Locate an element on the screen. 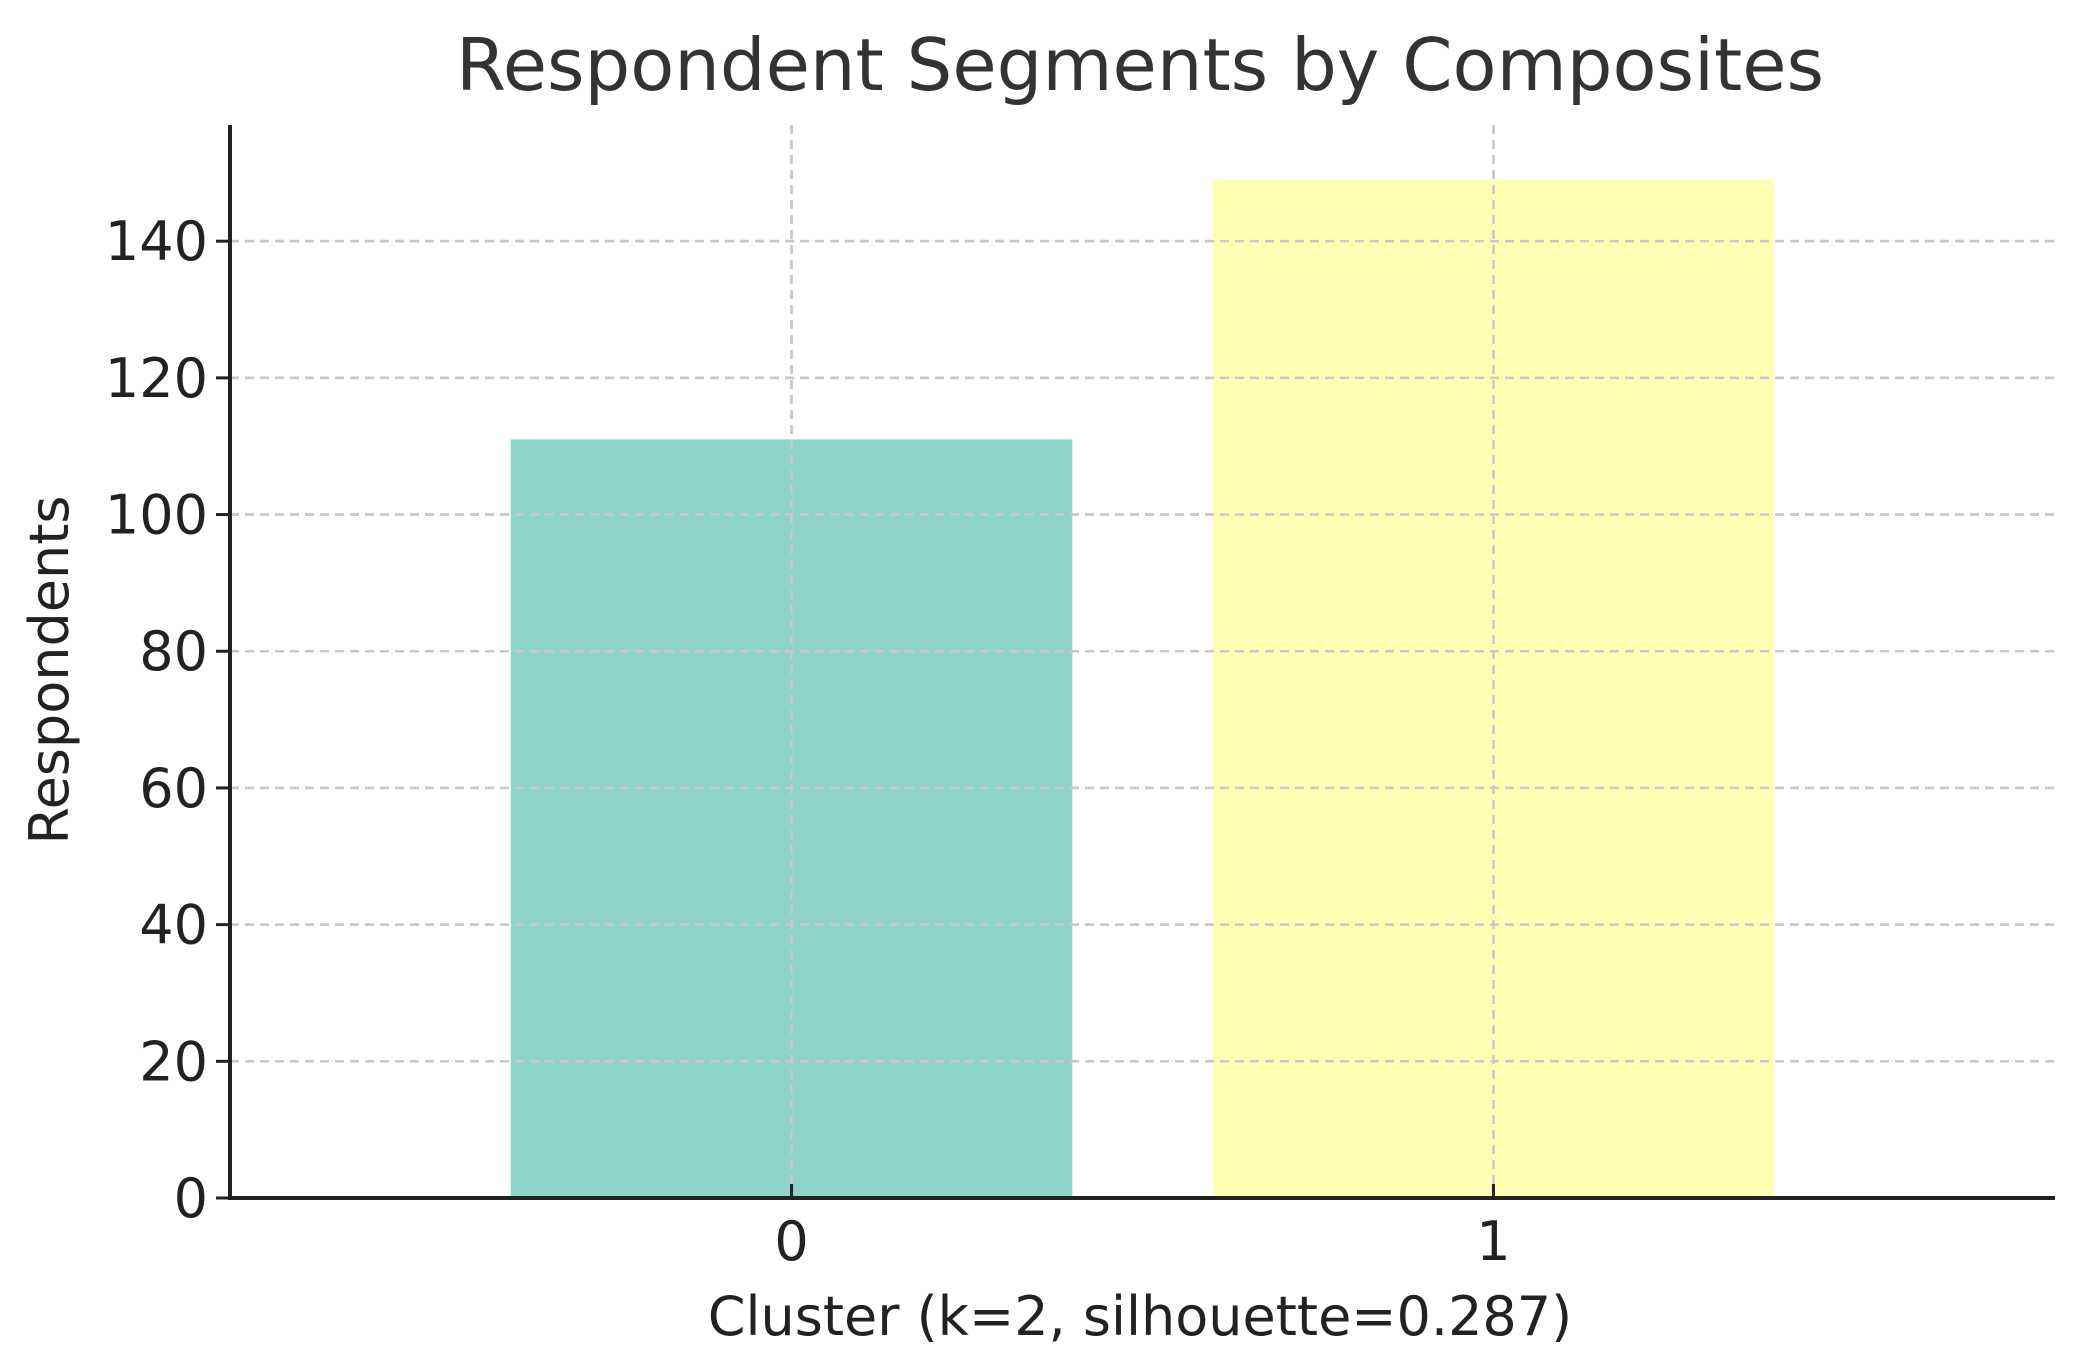  x-tick-label: 1 is located at coordinates (1493, 1241).